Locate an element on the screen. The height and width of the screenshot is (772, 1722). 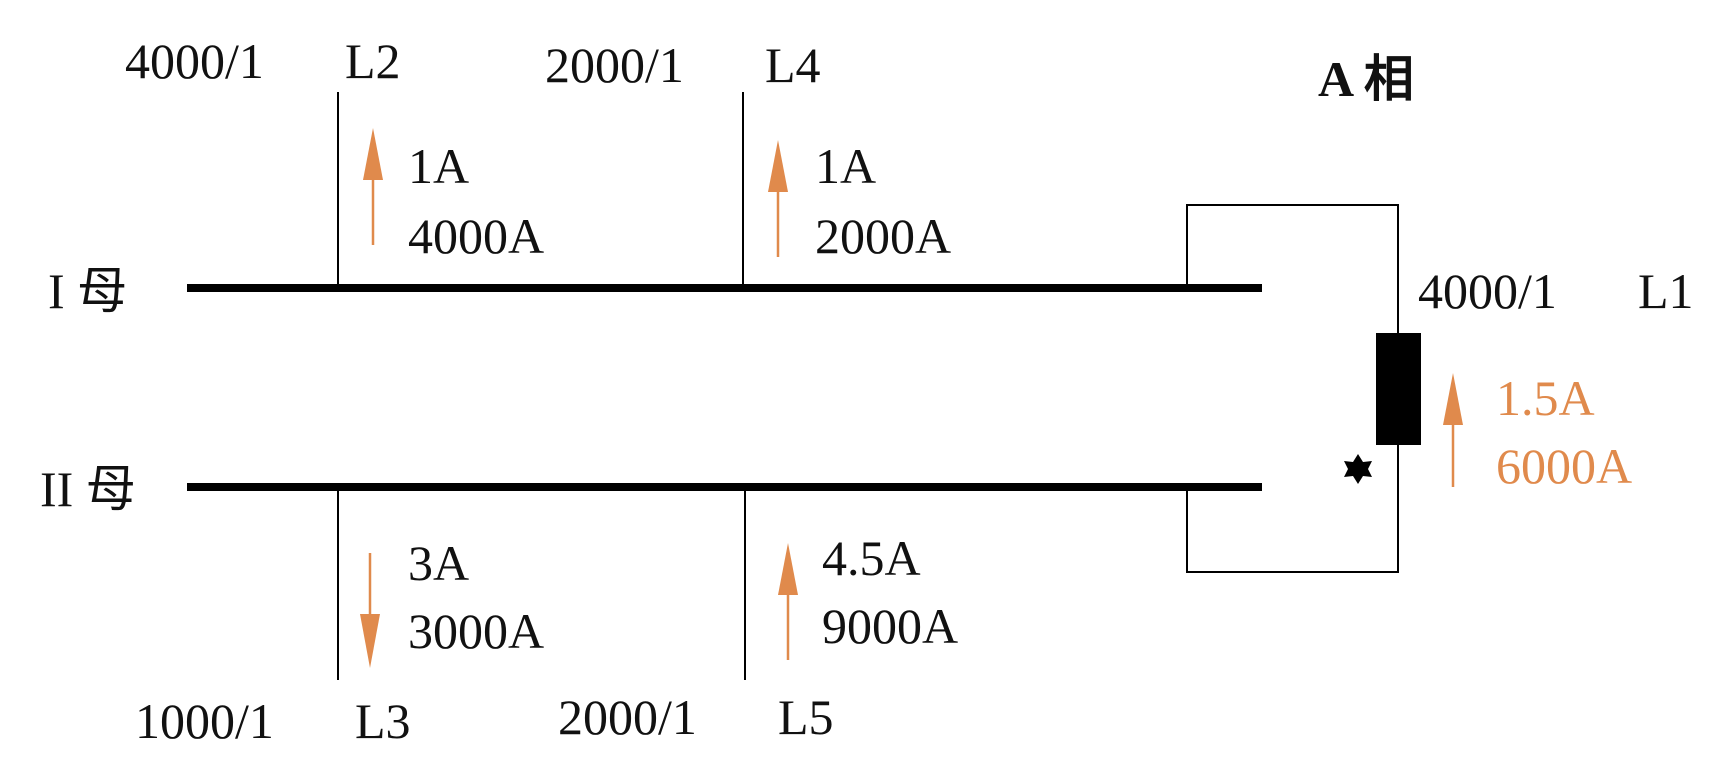
feeder-l3-name: L3 is located at coordinates (383, 721).